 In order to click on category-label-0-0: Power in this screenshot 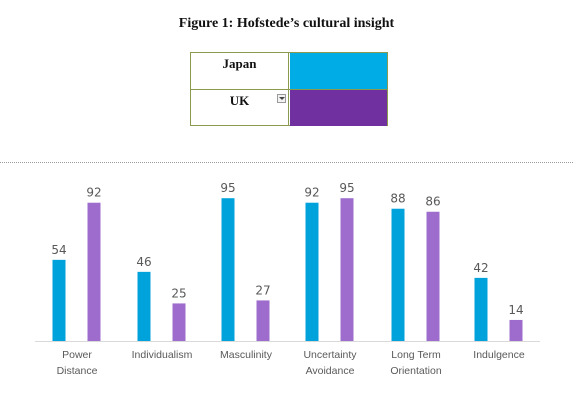, I will do `click(77, 355)`.